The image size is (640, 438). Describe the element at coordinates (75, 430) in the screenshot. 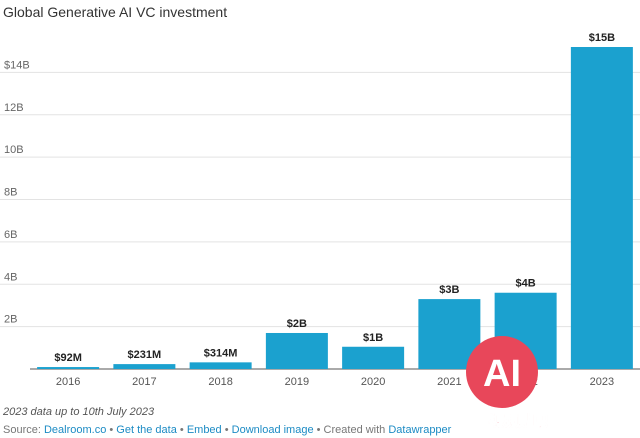

I see `source-link: Dealroom.co` at that location.